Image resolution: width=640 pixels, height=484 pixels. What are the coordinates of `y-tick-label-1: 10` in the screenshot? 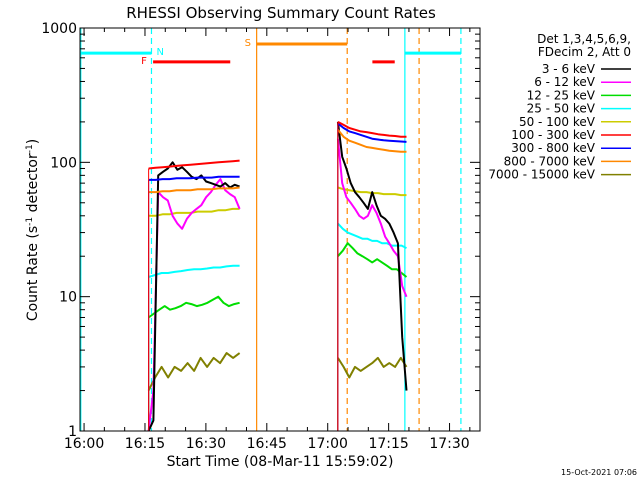 It's located at (68, 298).